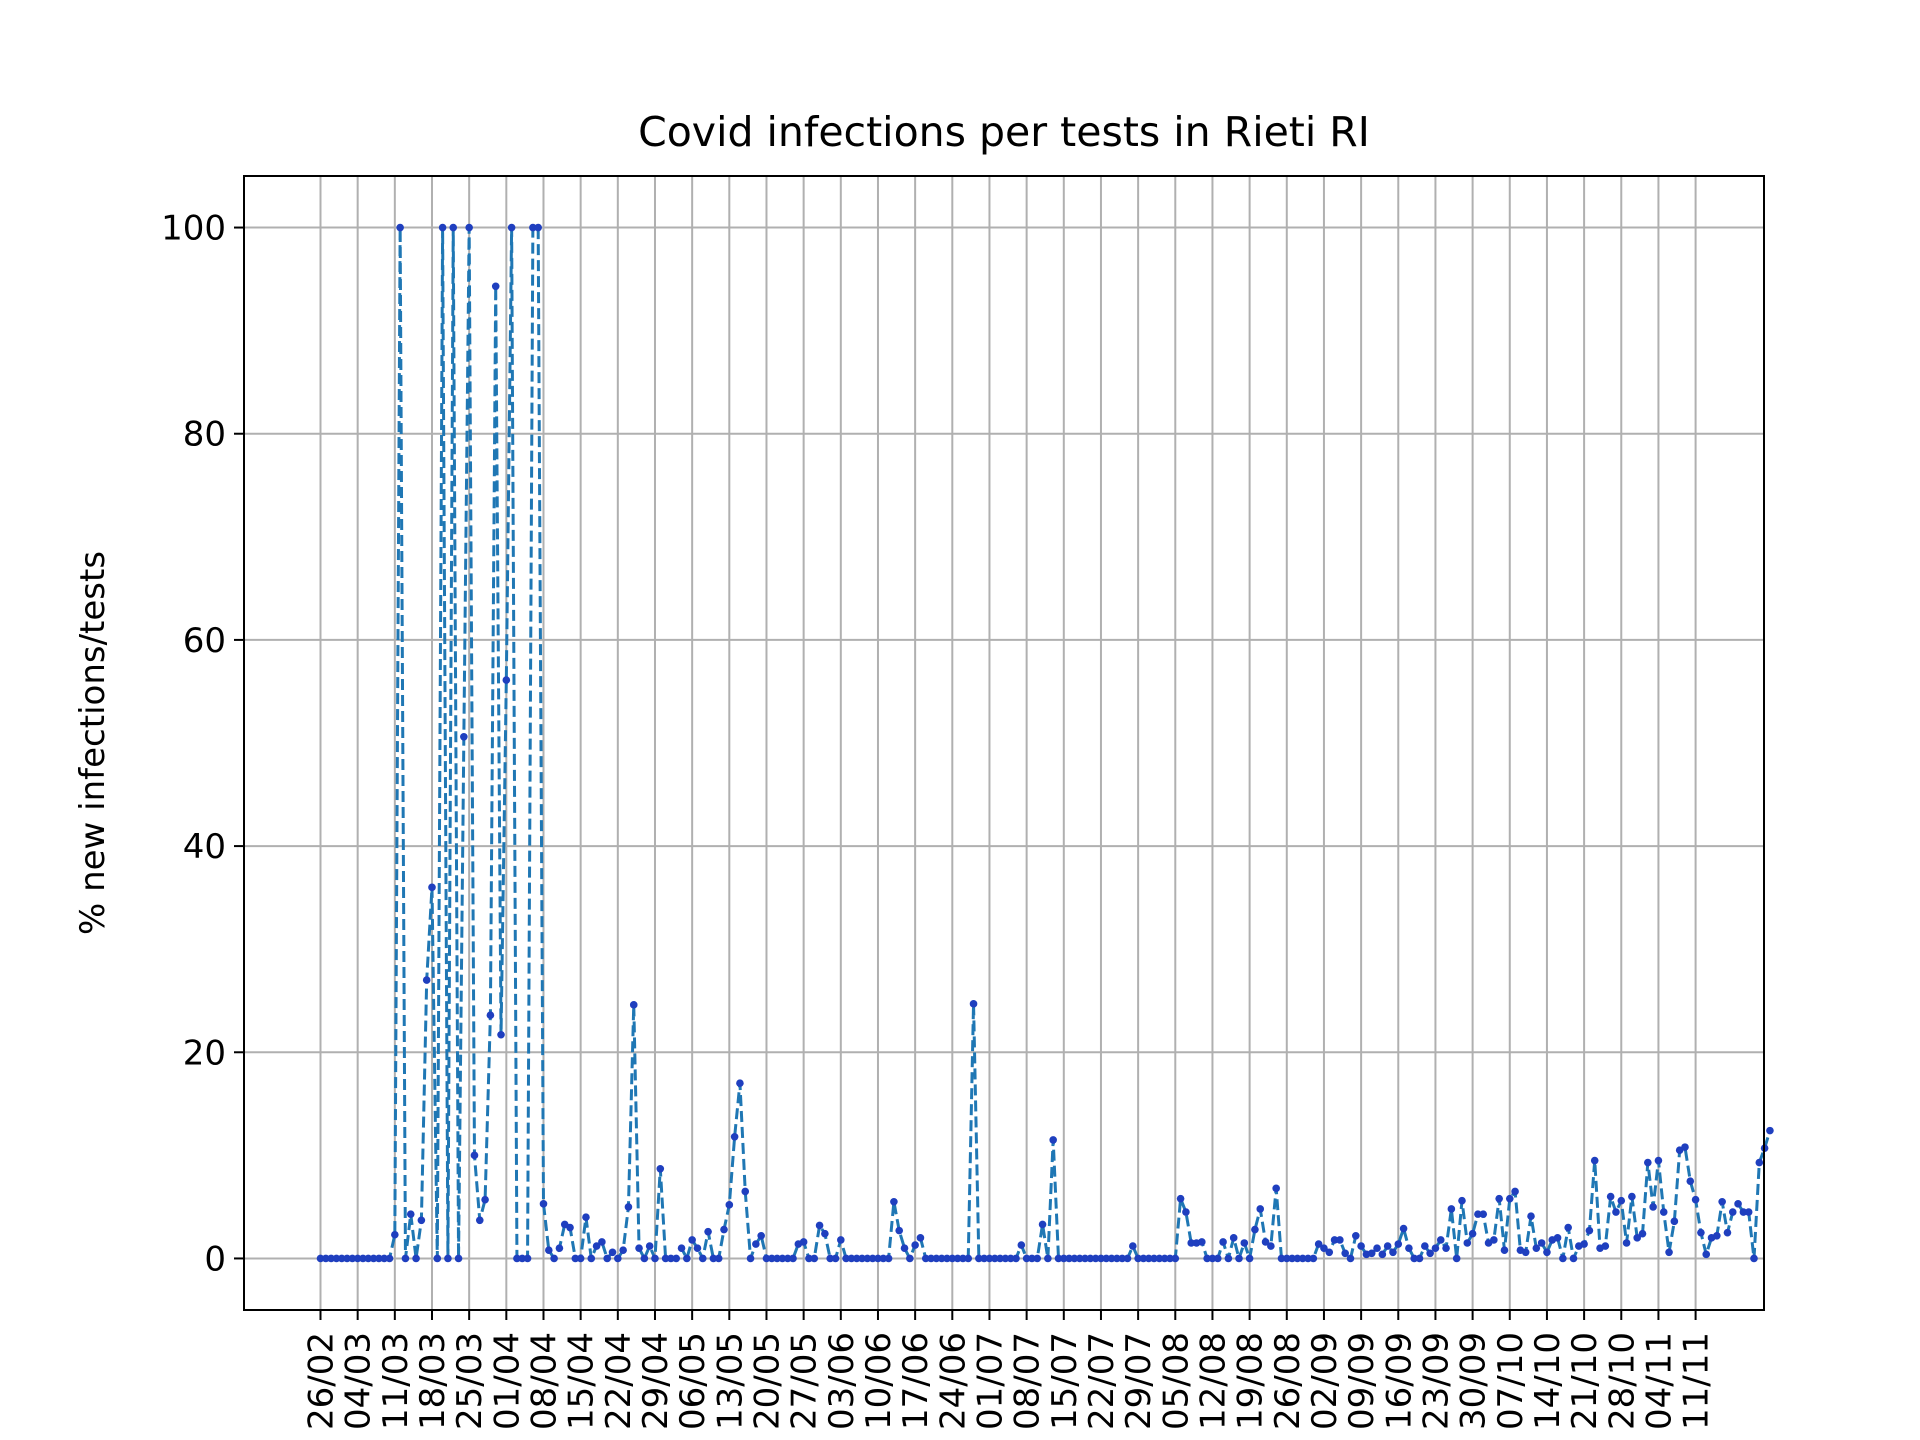 The width and height of the screenshot is (1920, 1440). What do you see at coordinates (507, 1381) in the screenshot?
I see `x-tick-label: 01/04` at bounding box center [507, 1381].